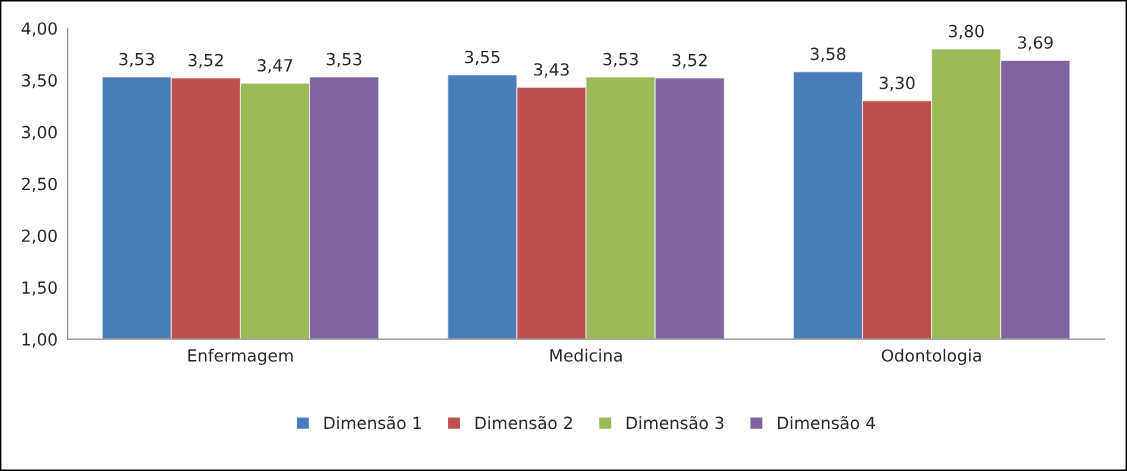 The image size is (1127, 471). I want to click on y-tick-label: 1,00, so click(39, 340).